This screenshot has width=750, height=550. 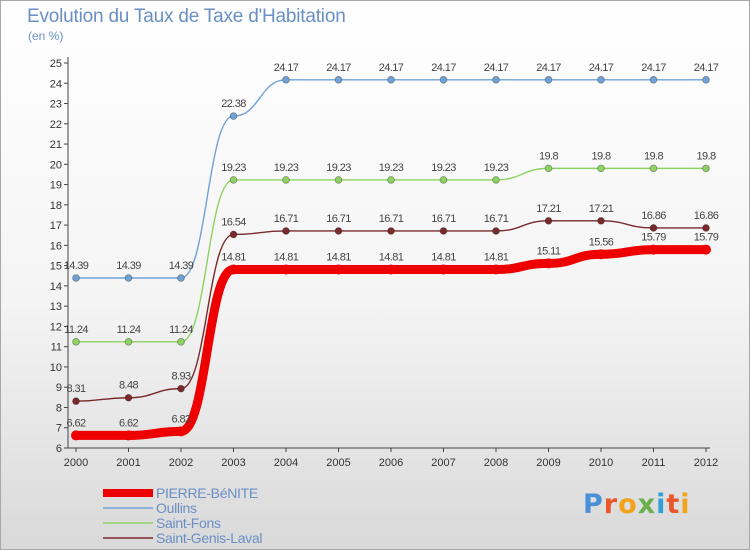 What do you see at coordinates (176, 508) in the screenshot?
I see `legend-label: Oullins` at bounding box center [176, 508].